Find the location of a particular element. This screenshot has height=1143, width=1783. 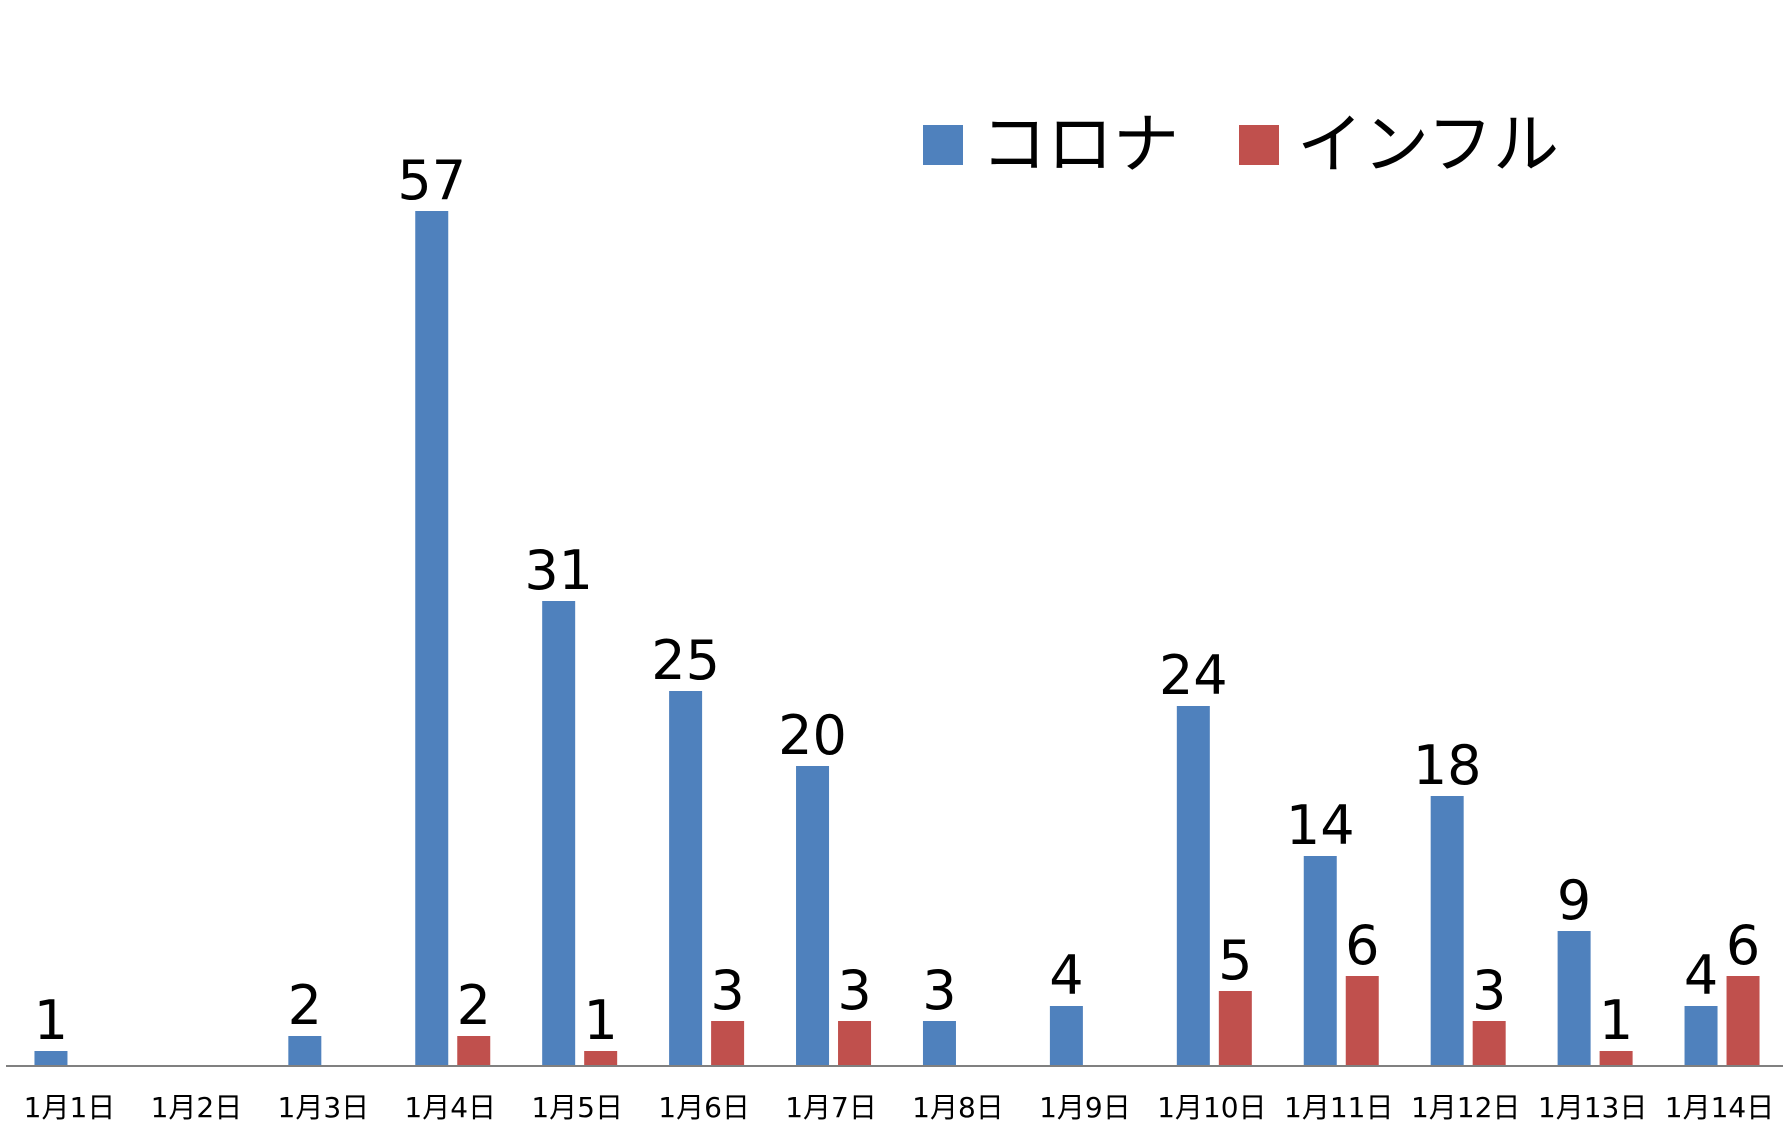

data-label-series2-10: 5 is located at coordinates (1235, 960).